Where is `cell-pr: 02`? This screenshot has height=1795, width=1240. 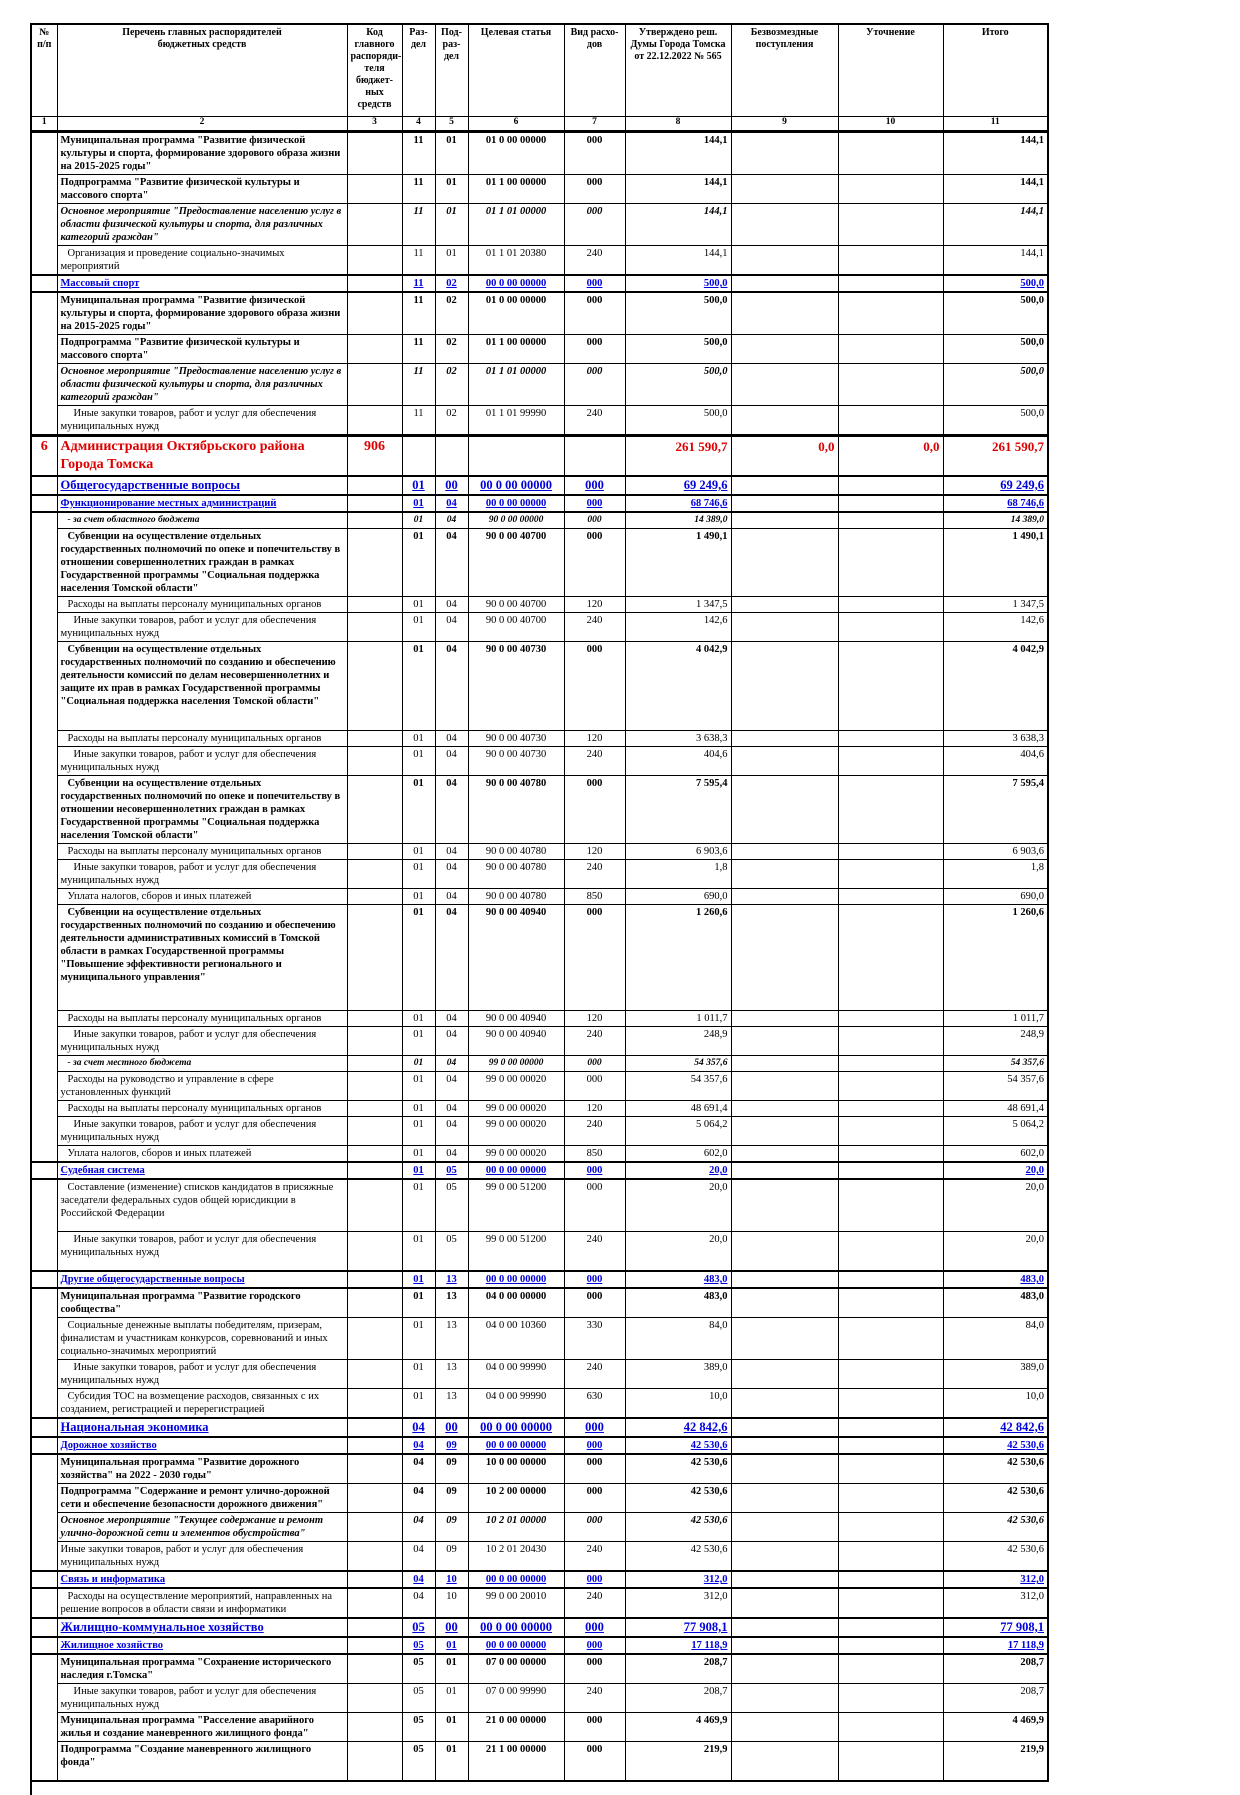 cell-pr: 02 is located at coordinates (451, 283).